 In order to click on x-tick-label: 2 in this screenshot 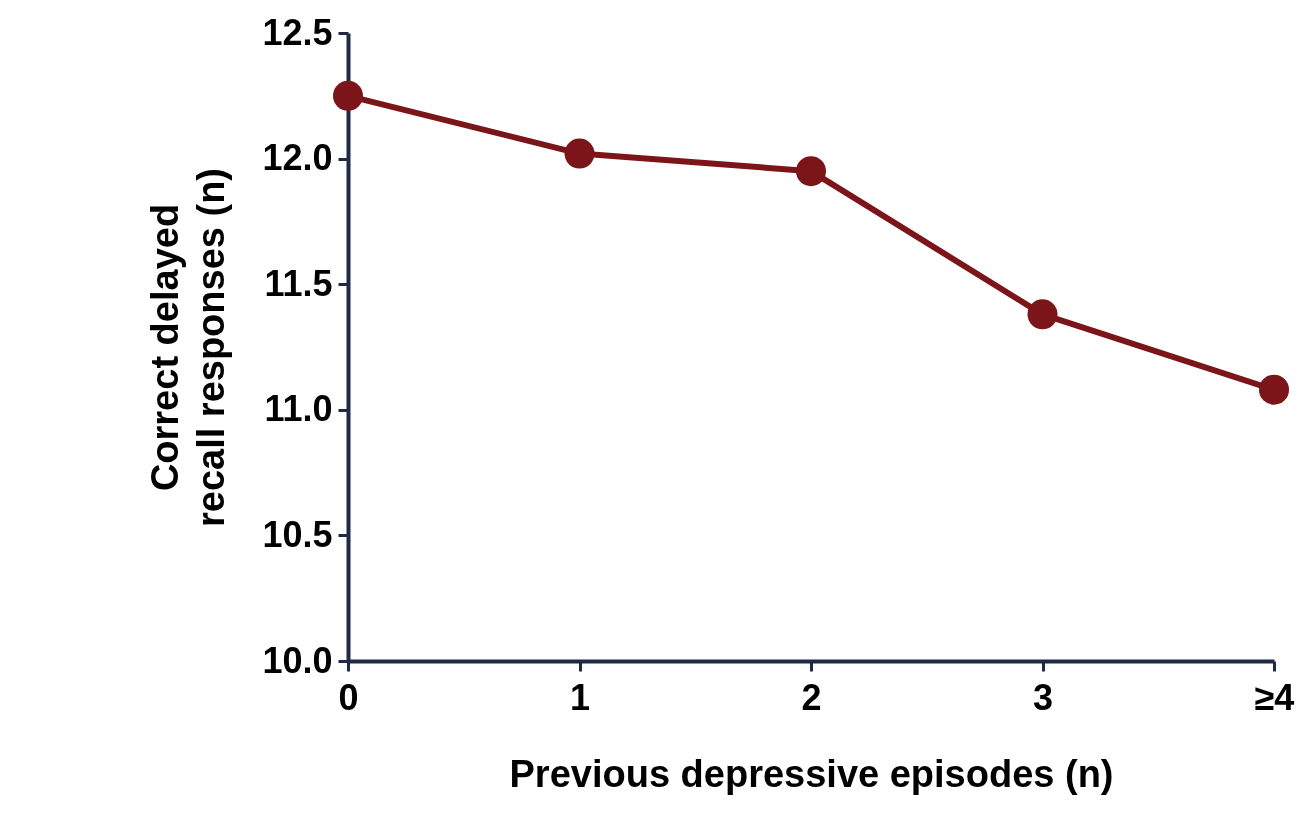, I will do `click(811, 697)`.